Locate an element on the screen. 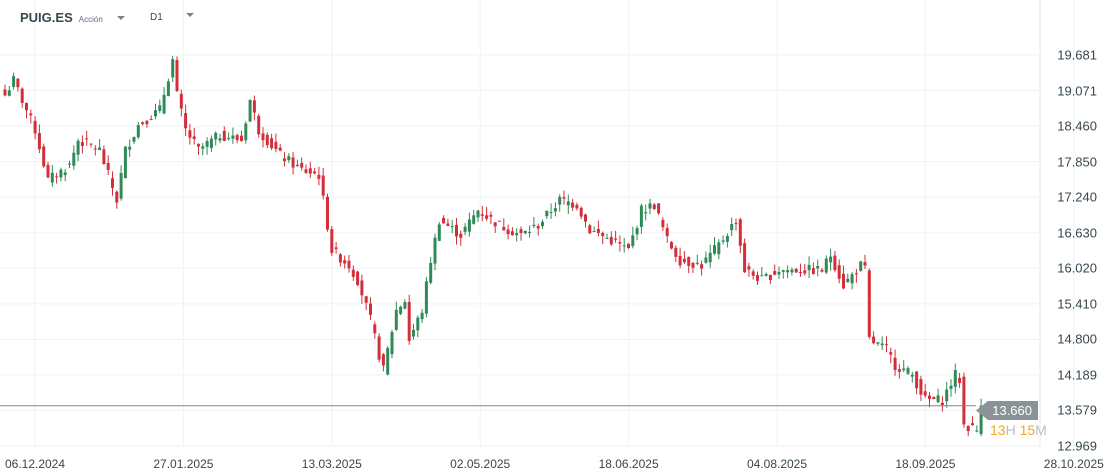  instrument-type: Acción is located at coordinates (90, 19).